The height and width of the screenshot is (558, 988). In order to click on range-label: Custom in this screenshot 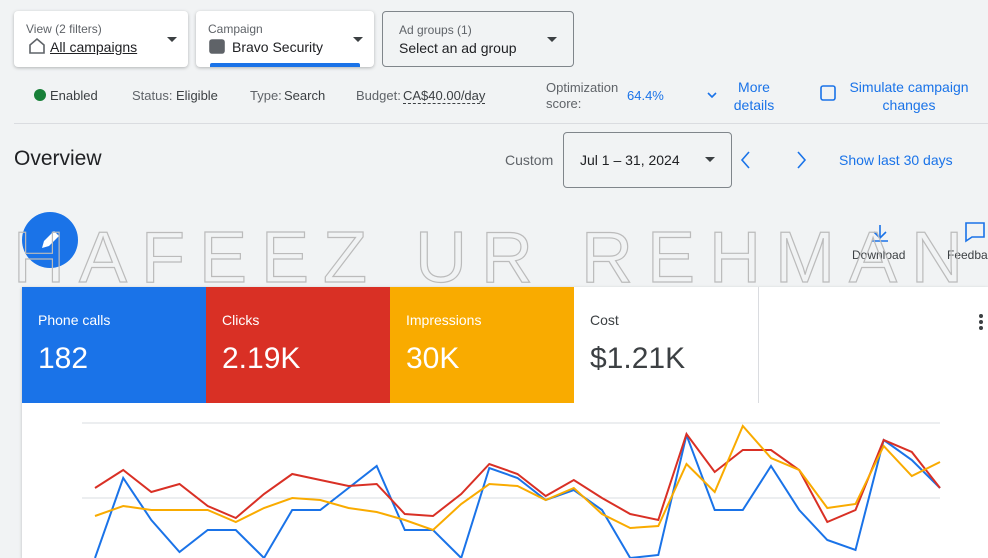, I will do `click(529, 160)`.